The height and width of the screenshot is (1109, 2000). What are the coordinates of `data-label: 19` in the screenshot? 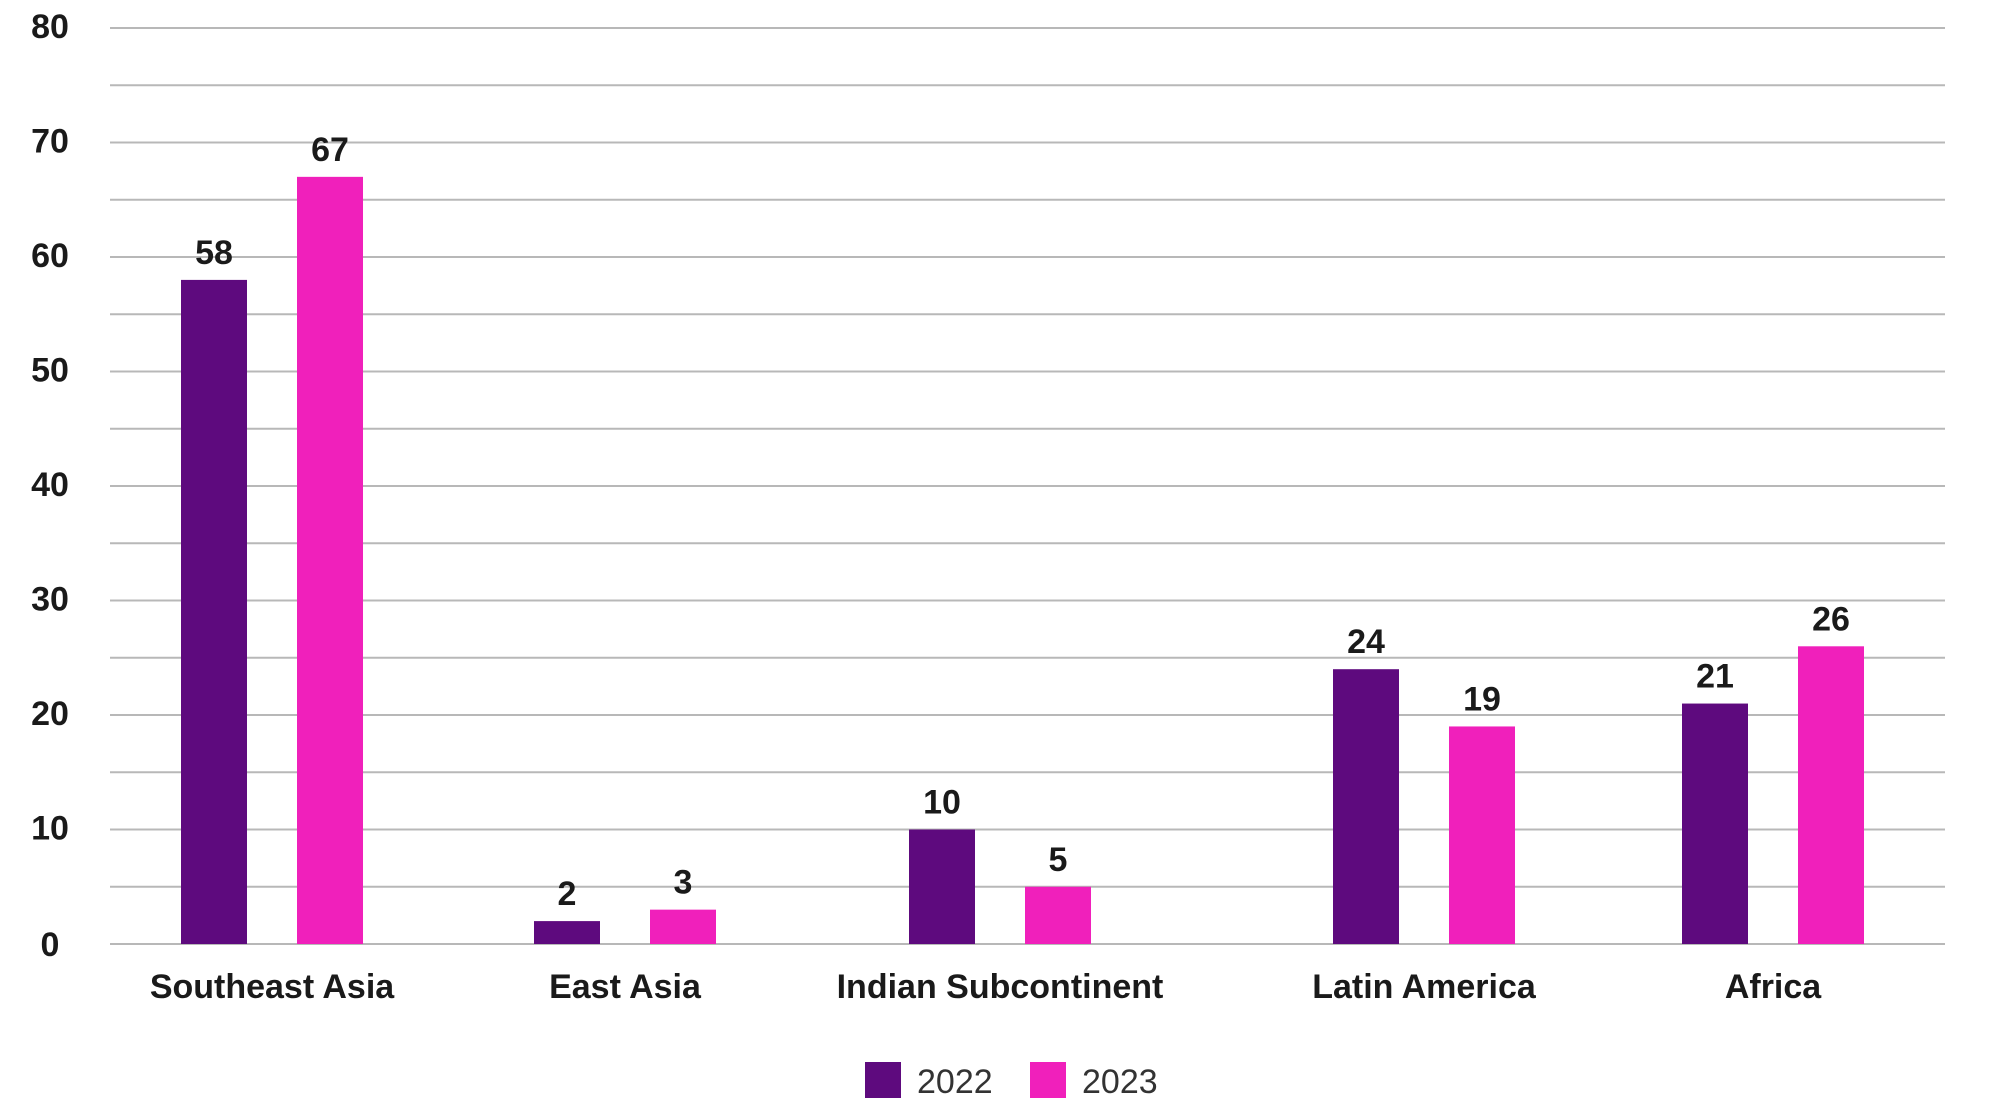 It's located at (1482, 699).